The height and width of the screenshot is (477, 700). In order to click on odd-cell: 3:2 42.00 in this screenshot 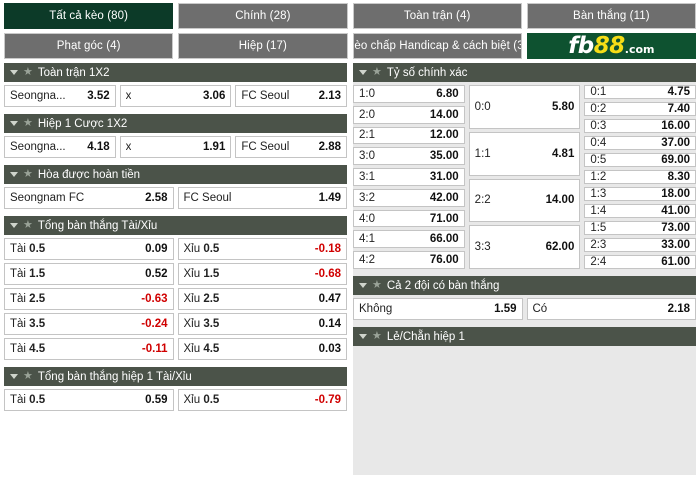, I will do `click(409, 197)`.